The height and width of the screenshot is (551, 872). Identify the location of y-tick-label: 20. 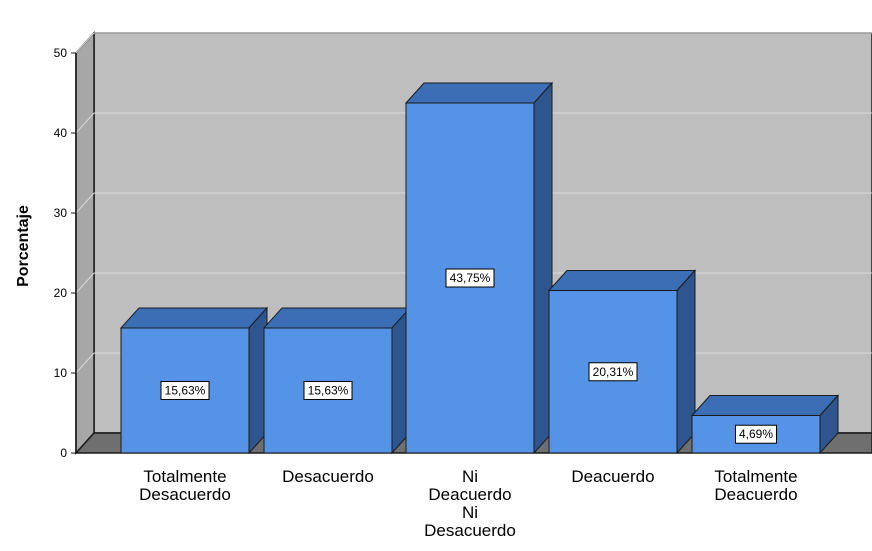
(61, 293).